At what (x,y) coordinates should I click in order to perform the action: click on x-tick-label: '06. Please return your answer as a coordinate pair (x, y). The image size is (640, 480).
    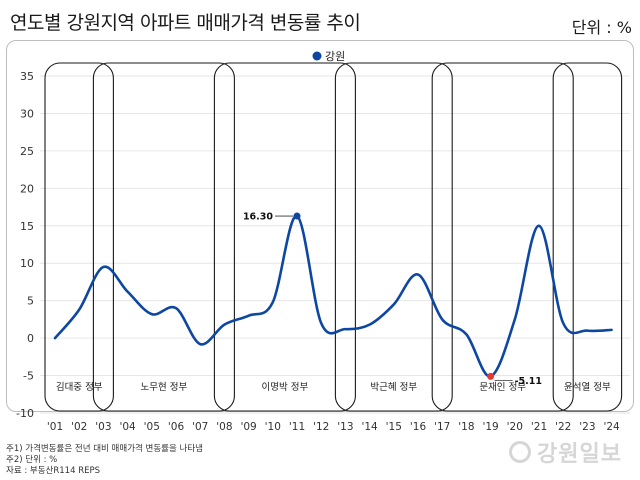
    Looking at the image, I should click on (176, 427).